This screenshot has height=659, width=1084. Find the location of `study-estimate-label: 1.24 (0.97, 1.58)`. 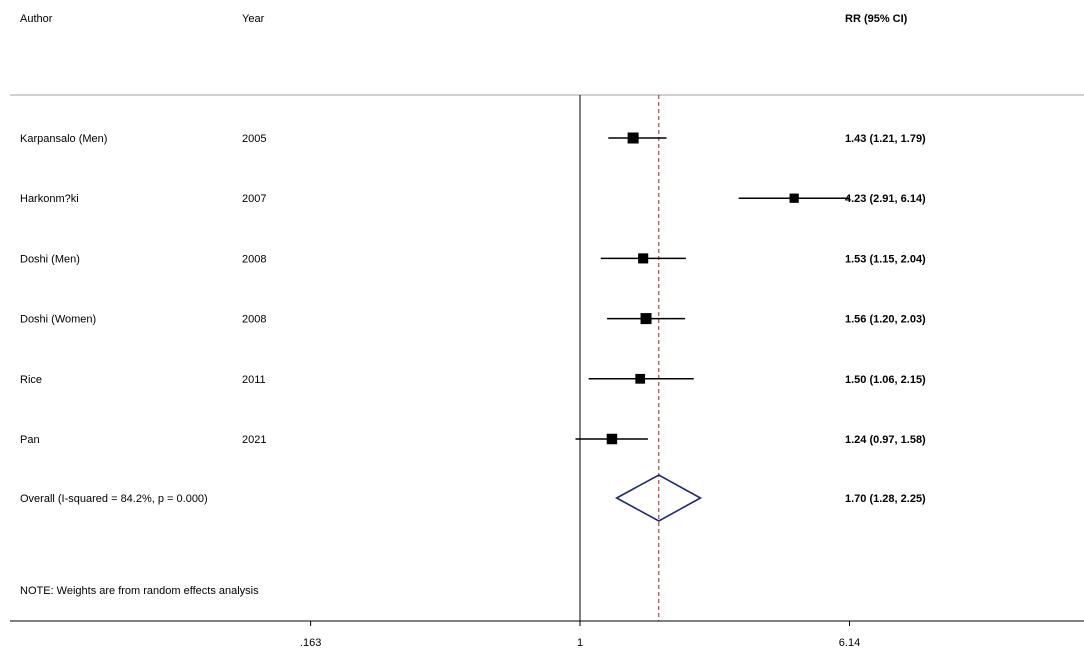

study-estimate-label: 1.24 (0.97, 1.58) is located at coordinates (885, 440).